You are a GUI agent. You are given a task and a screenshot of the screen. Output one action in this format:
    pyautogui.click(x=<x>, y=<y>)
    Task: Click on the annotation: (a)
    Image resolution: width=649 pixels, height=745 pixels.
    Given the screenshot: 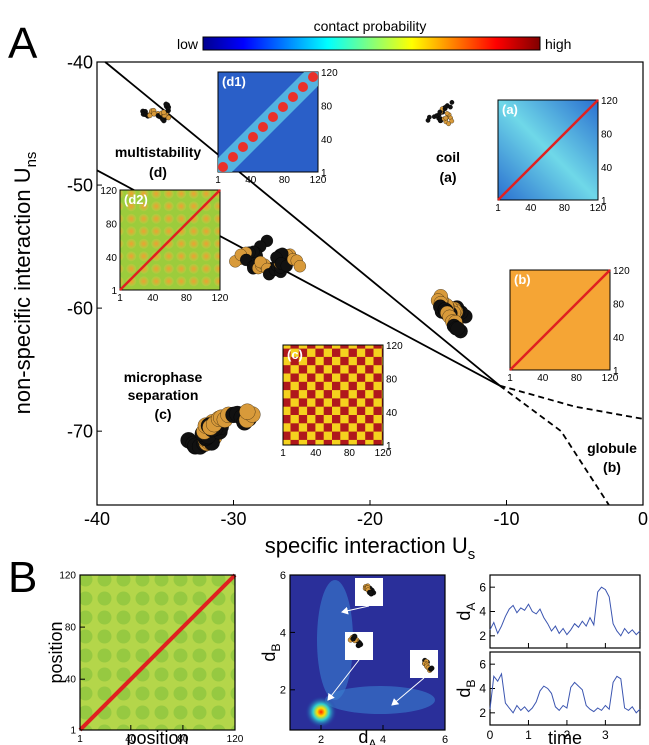 What is the action you would take?
    pyautogui.click(x=447, y=177)
    